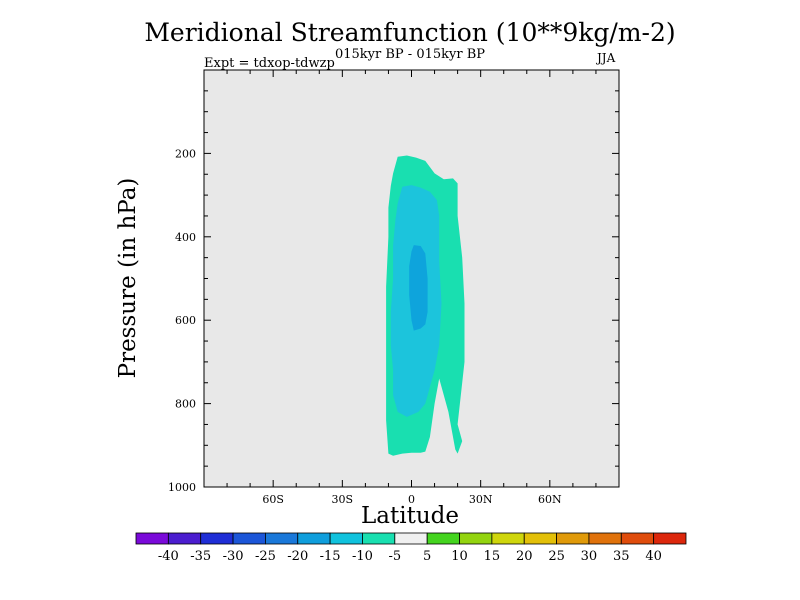 The image size is (800, 600). What do you see at coordinates (621, 556) in the screenshot?
I see `colorbar-label: 35` at bounding box center [621, 556].